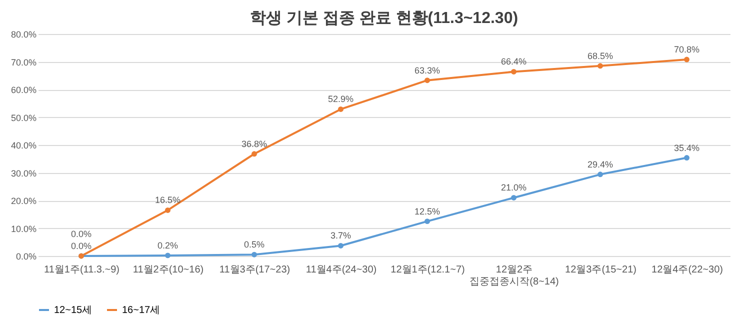 The height and width of the screenshot is (320, 745). Describe the element at coordinates (23, 173) in the screenshot. I see `y-tick-label: 30.0%` at that location.